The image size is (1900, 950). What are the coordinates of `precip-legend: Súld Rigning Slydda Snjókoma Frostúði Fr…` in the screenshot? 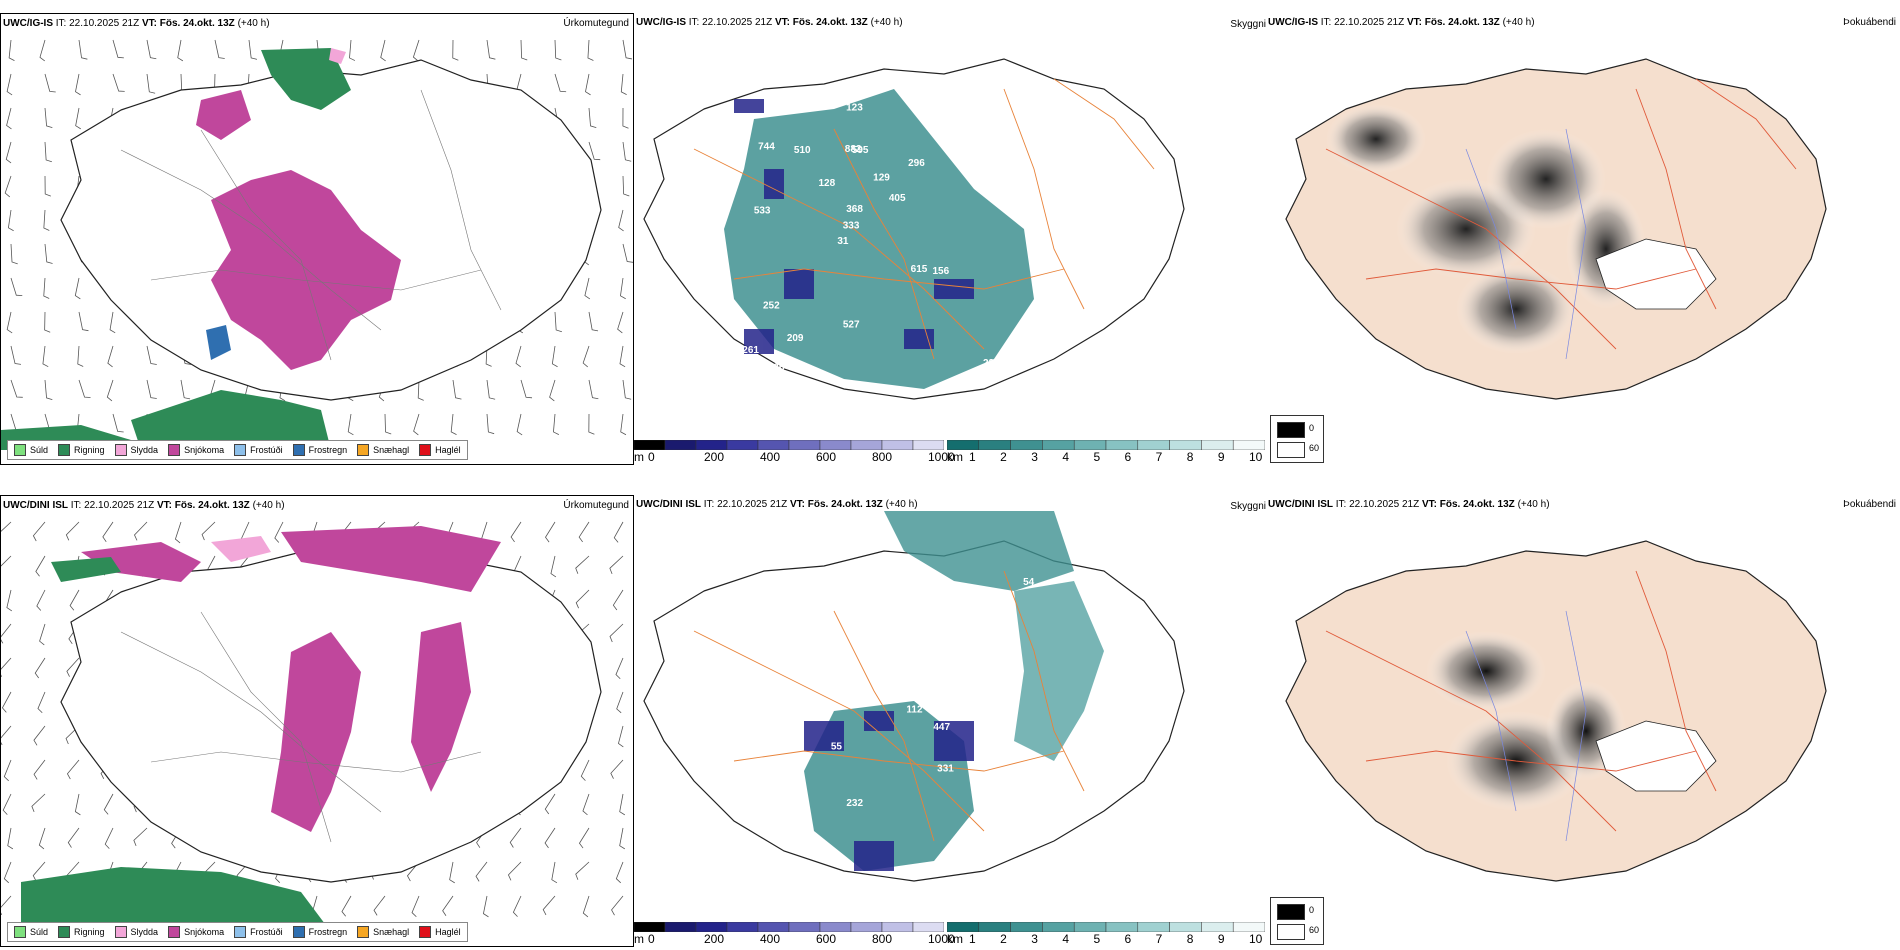 It's located at (237, 932).